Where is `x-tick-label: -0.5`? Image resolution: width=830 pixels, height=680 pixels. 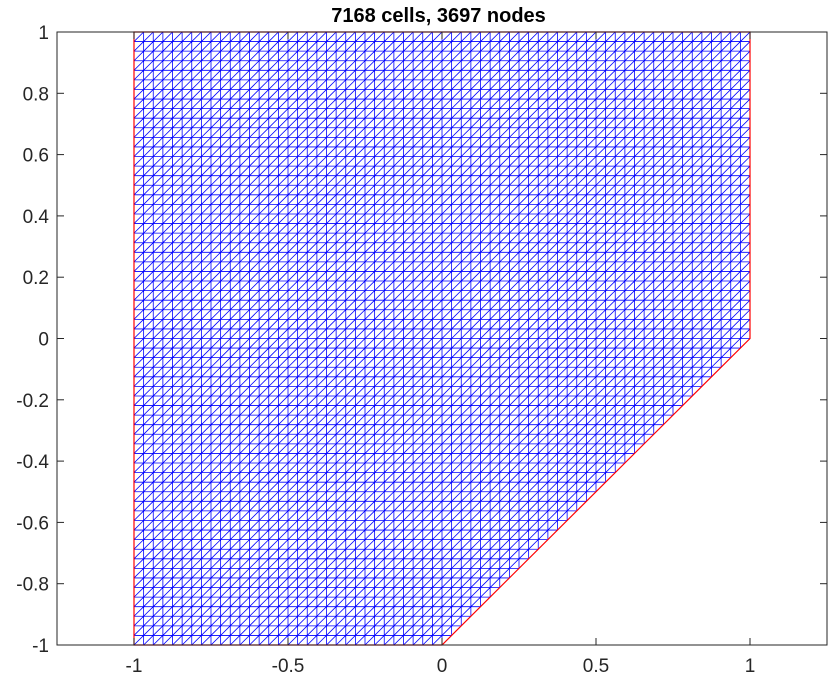 x-tick-label: -0.5 is located at coordinates (288, 666).